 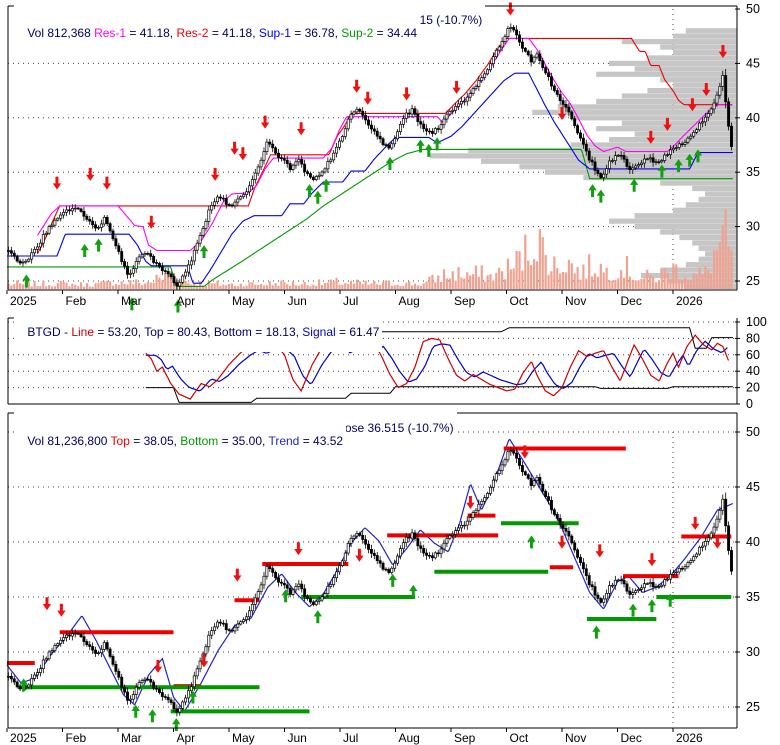 I want to click on sup1-label: Sup-1, so click(x=274, y=33).